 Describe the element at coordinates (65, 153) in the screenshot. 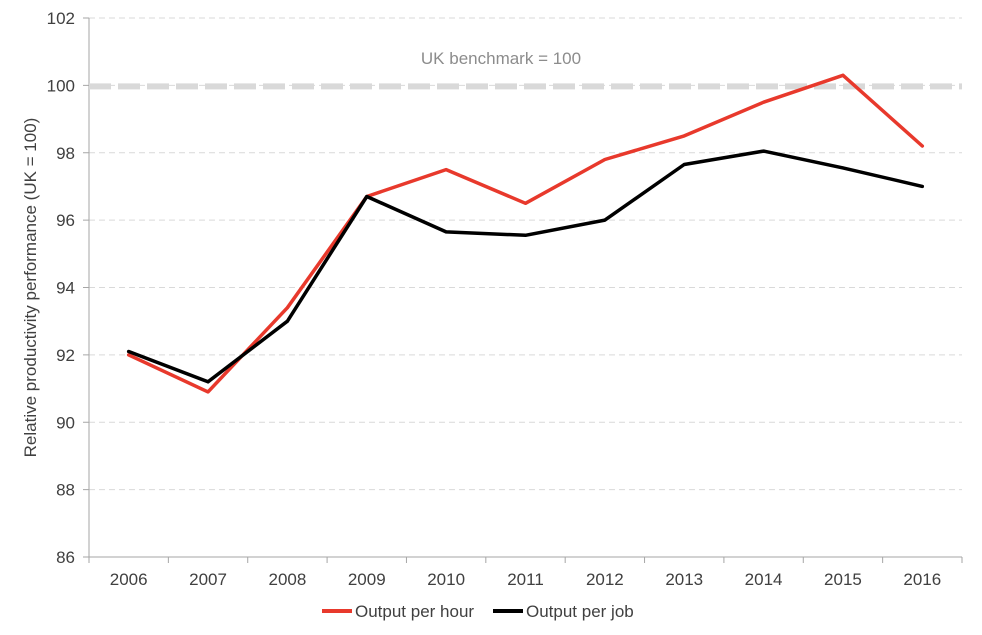

I see `y-tick-label: 98` at that location.